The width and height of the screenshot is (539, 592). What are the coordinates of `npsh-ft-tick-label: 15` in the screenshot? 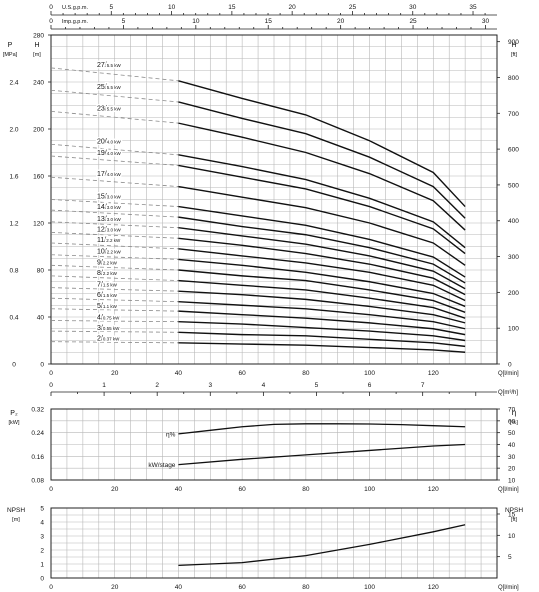 It's located at (512, 514).